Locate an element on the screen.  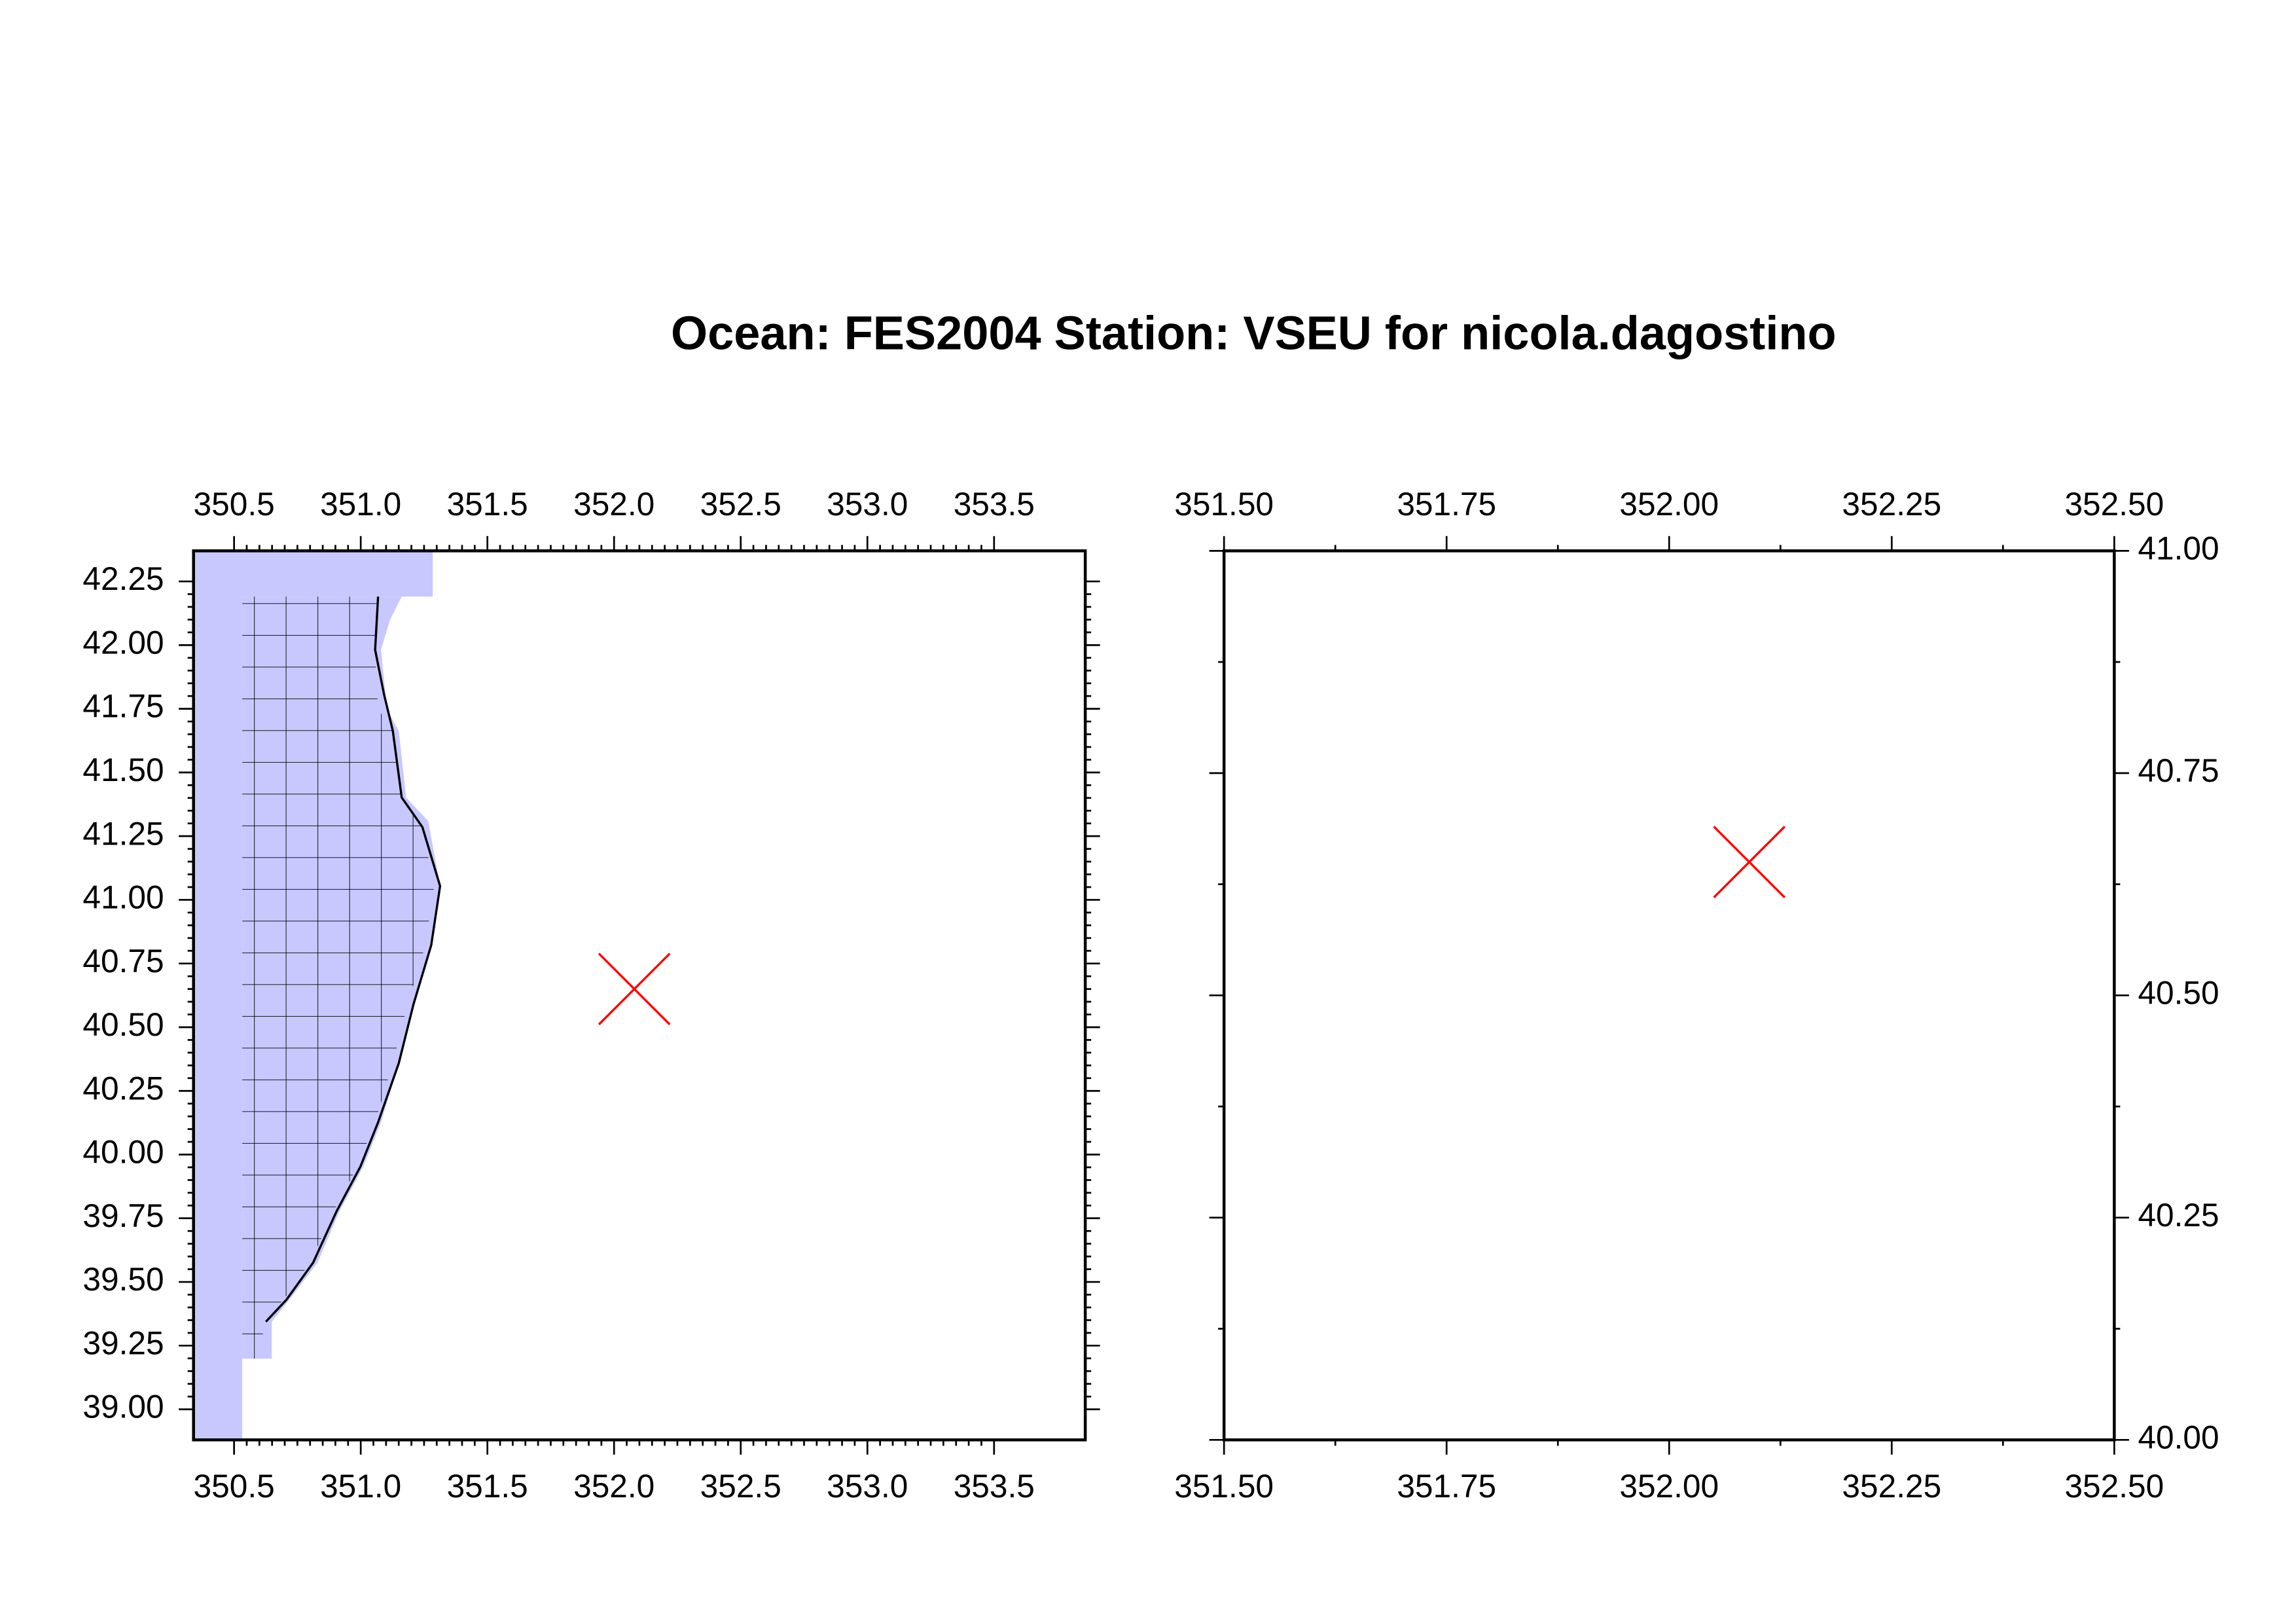
y-tick-label: 41.75 is located at coordinates (123, 706).